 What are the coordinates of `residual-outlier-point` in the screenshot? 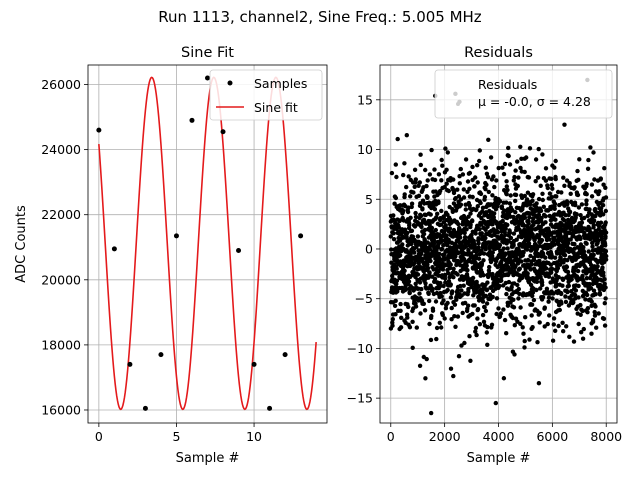 It's located at (504, 378).